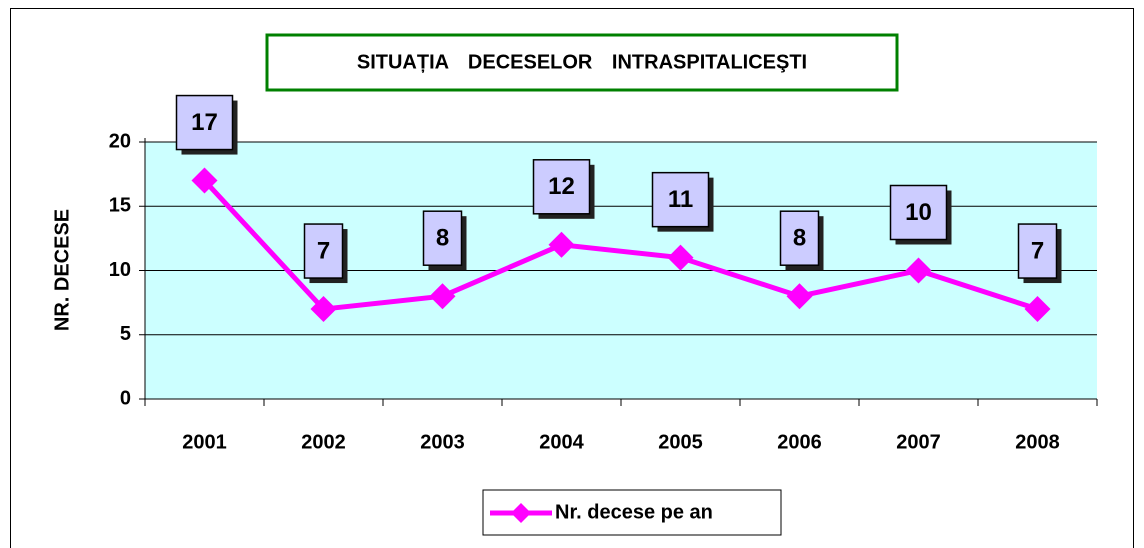  What do you see at coordinates (204, 442) in the screenshot?
I see `x-tick-label: 2001` at bounding box center [204, 442].